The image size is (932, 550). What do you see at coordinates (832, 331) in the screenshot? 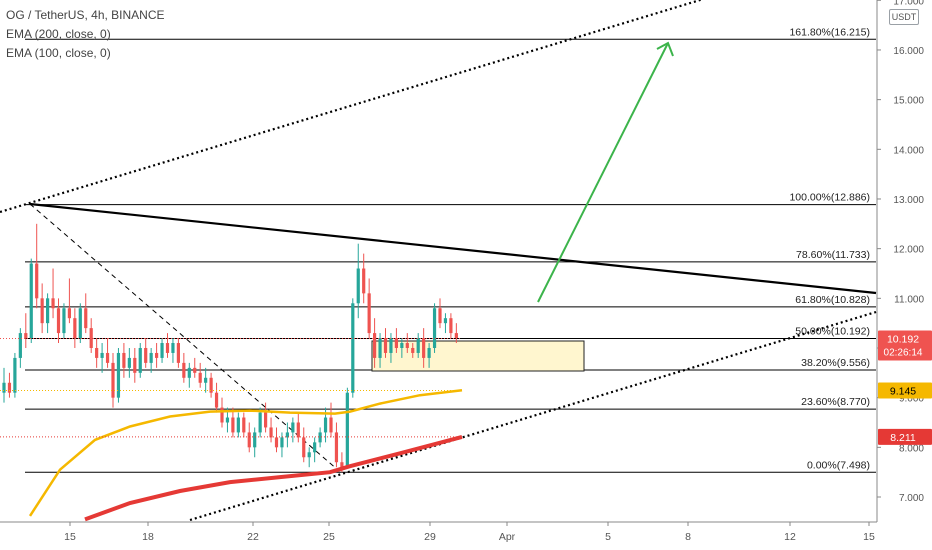
I see `fib-level-label: 50.00%(10.192)` at bounding box center [832, 331].